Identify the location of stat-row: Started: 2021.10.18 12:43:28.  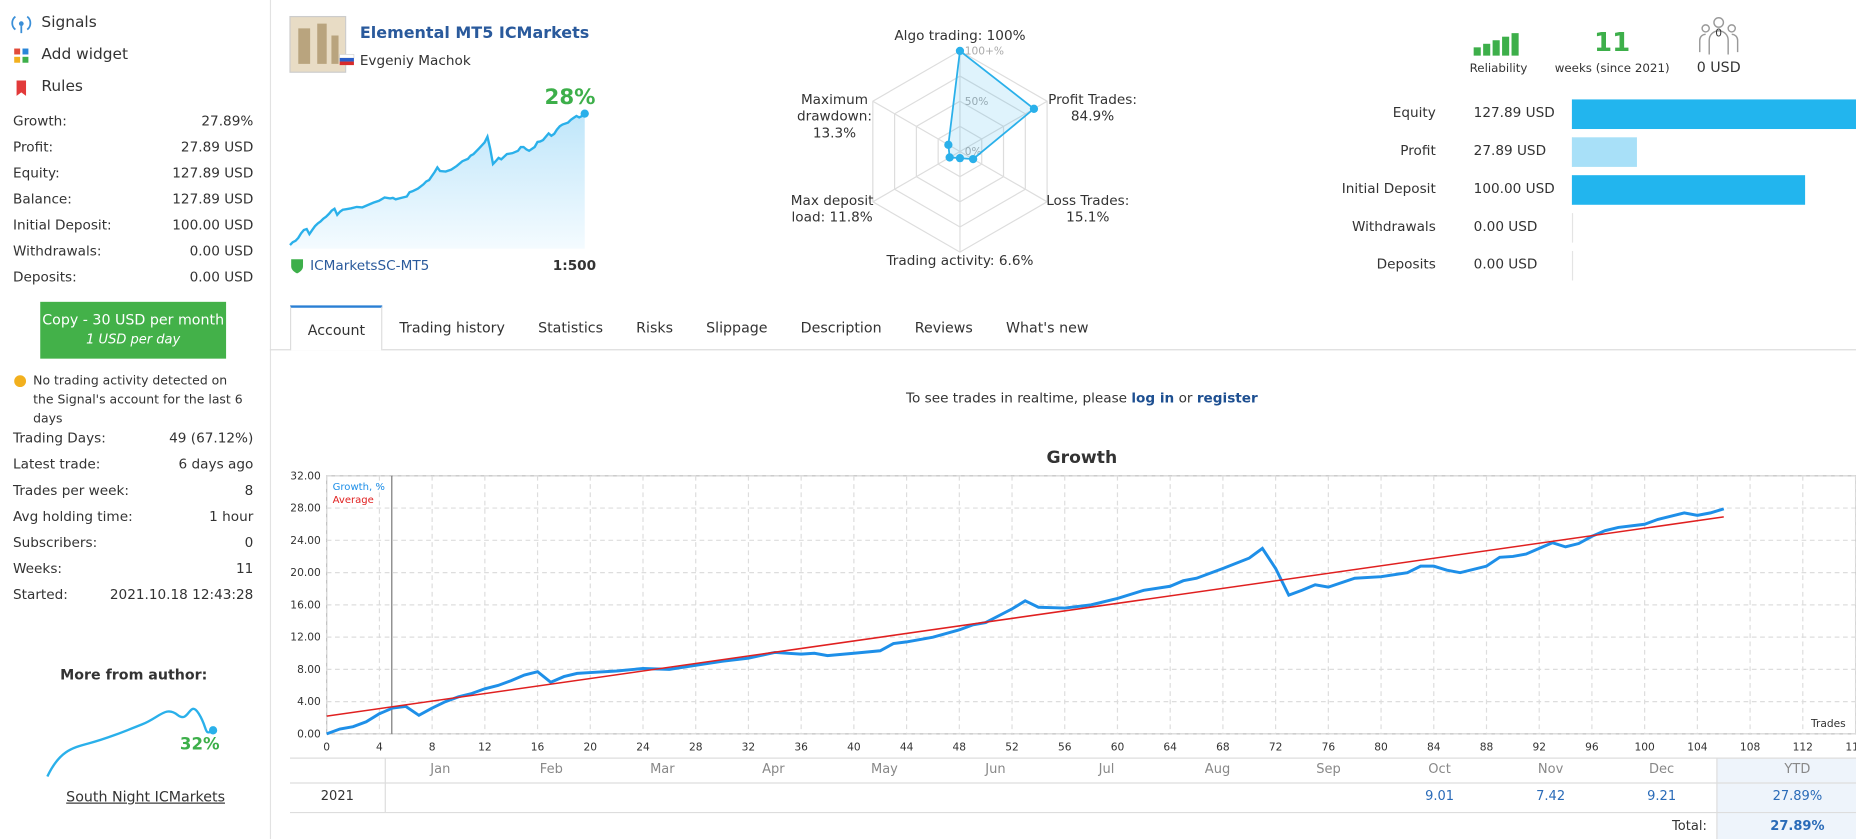
(133, 594).